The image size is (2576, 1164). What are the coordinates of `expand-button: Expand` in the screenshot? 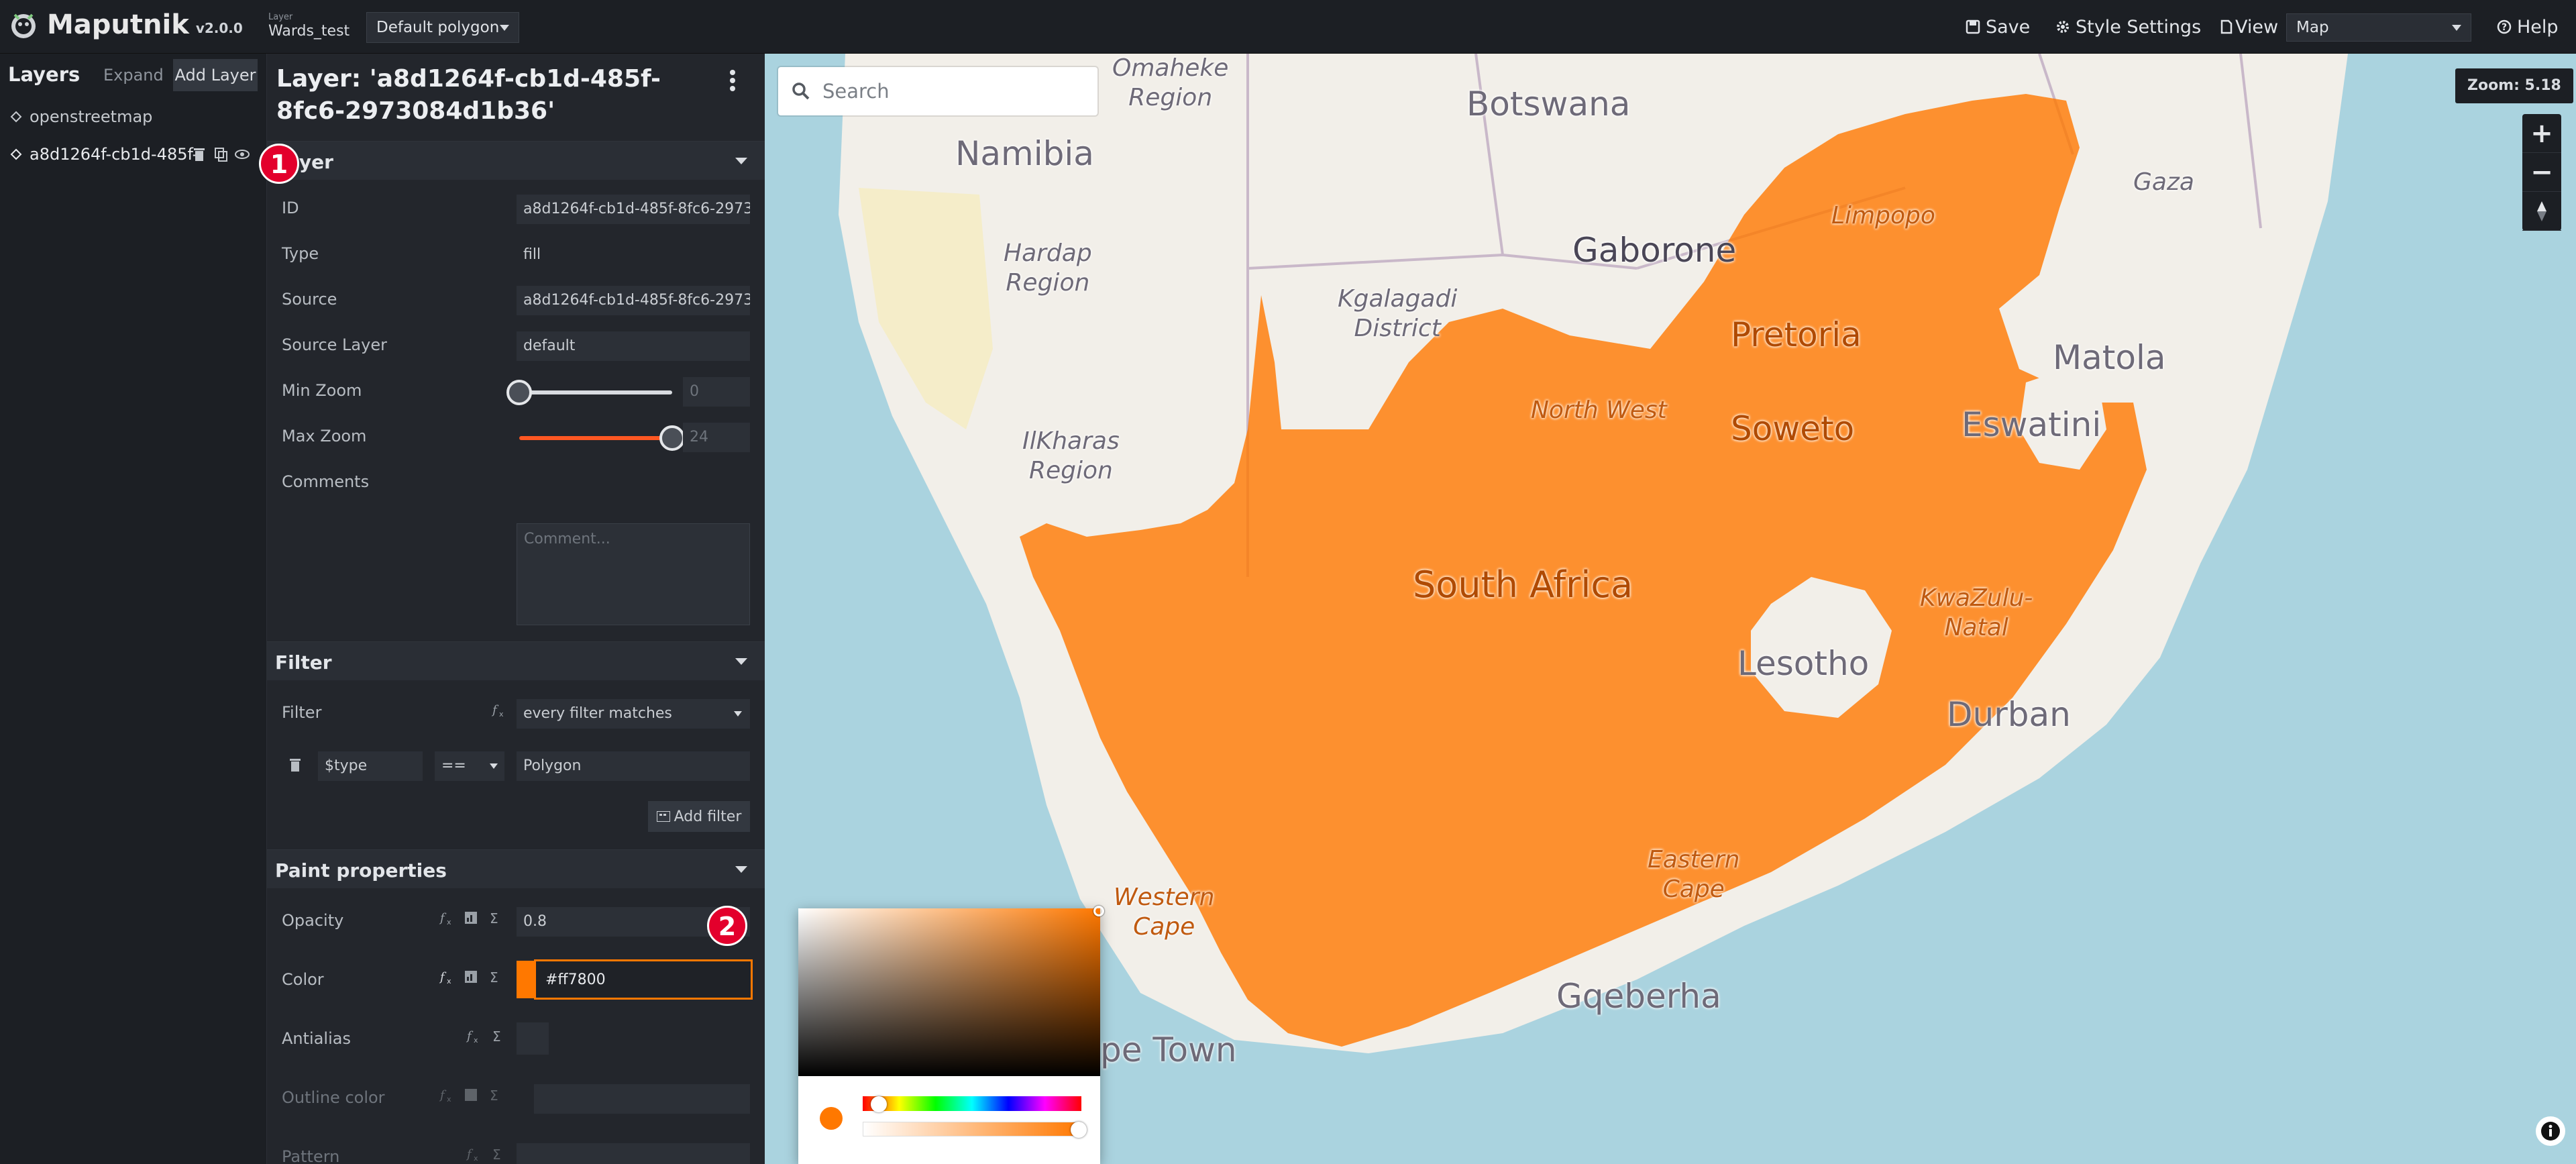 It's located at (133, 75).